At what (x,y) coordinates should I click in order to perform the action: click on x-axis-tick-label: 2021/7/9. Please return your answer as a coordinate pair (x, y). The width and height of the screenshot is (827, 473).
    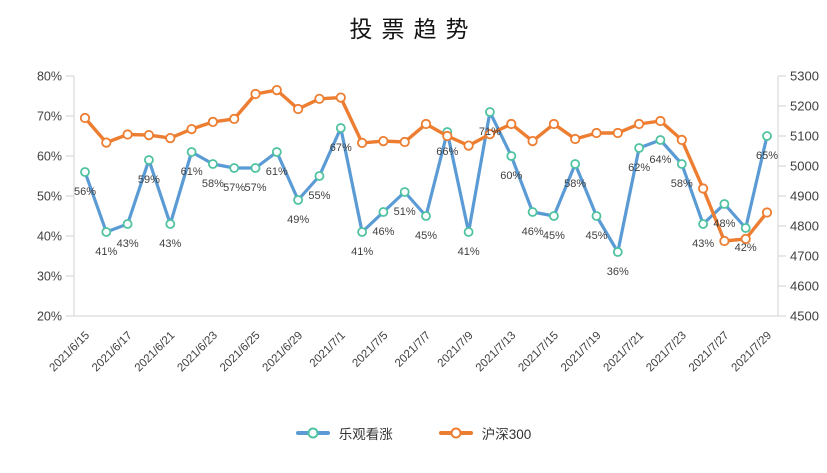
    Looking at the image, I should click on (456, 350).